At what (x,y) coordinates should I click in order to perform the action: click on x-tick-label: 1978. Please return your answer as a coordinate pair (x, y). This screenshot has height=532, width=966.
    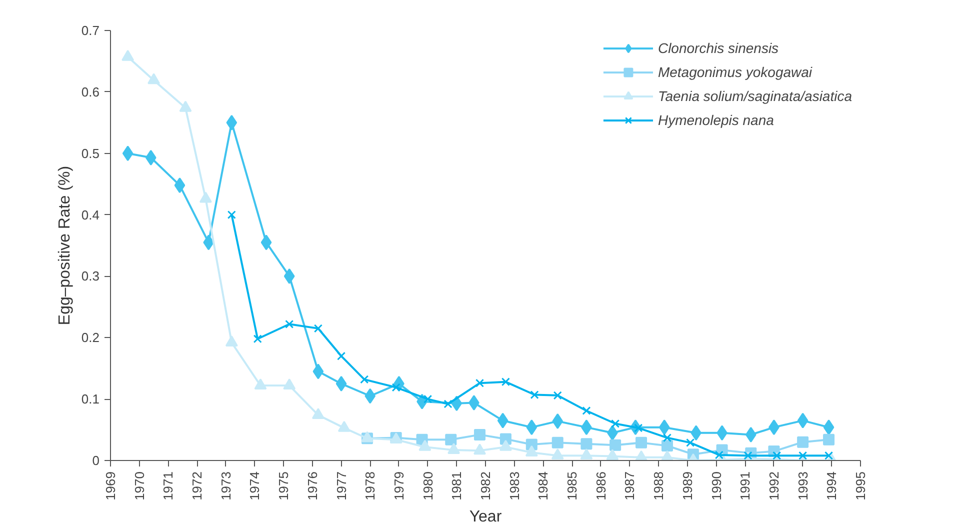
    Looking at the image, I should click on (370, 486).